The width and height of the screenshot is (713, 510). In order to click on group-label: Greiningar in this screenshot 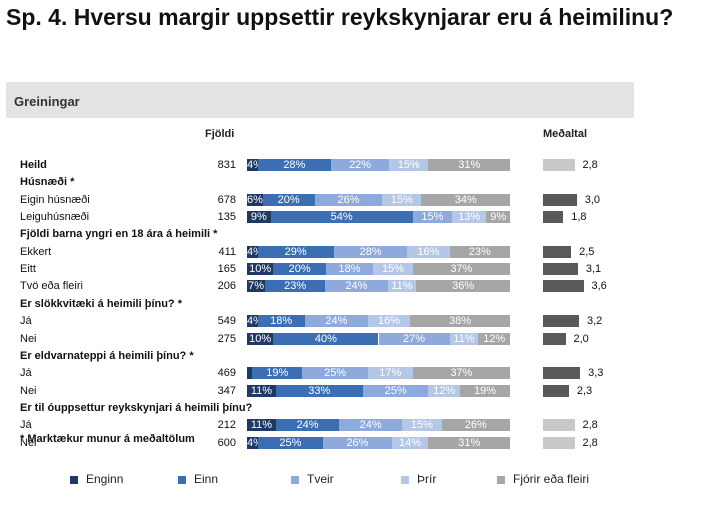, I will do `click(47, 101)`.